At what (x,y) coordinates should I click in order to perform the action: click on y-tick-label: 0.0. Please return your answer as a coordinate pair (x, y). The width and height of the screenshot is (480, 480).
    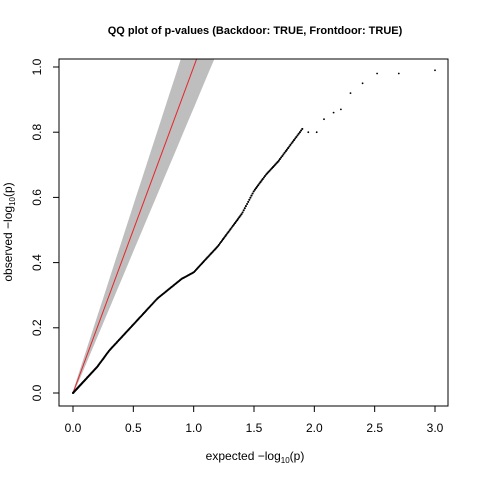
    Looking at the image, I should click on (37, 392).